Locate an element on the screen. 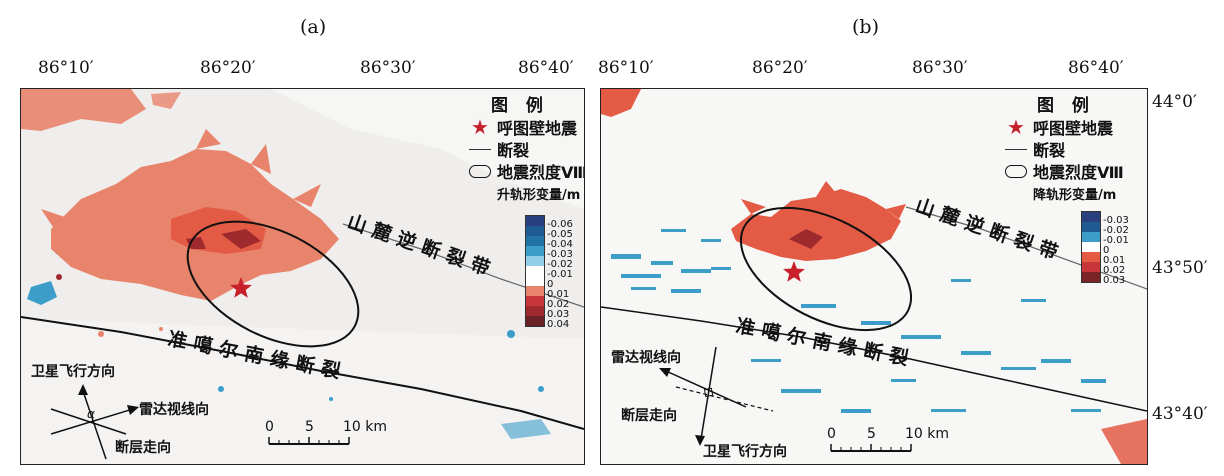  epicenter-star-b is located at coordinates (794, 271).